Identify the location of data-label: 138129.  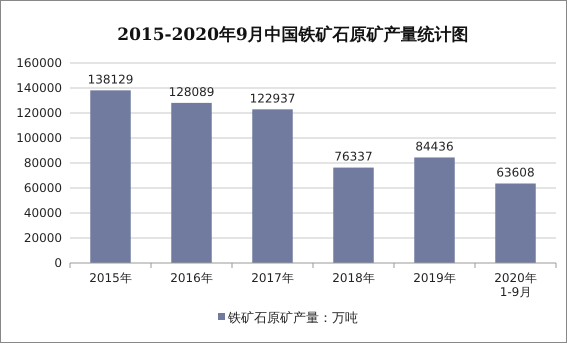
(111, 79).